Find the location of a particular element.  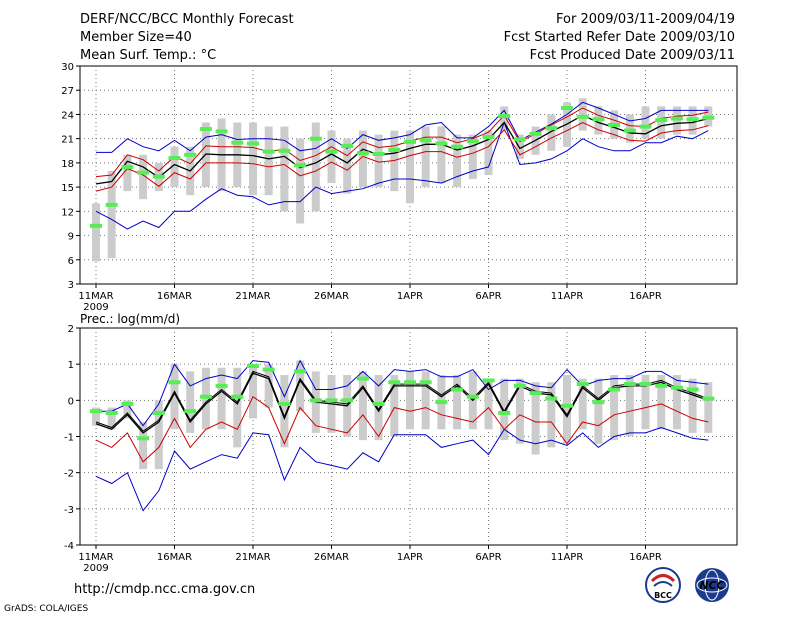

prec-ytick-label: 0 is located at coordinates (71, 401).